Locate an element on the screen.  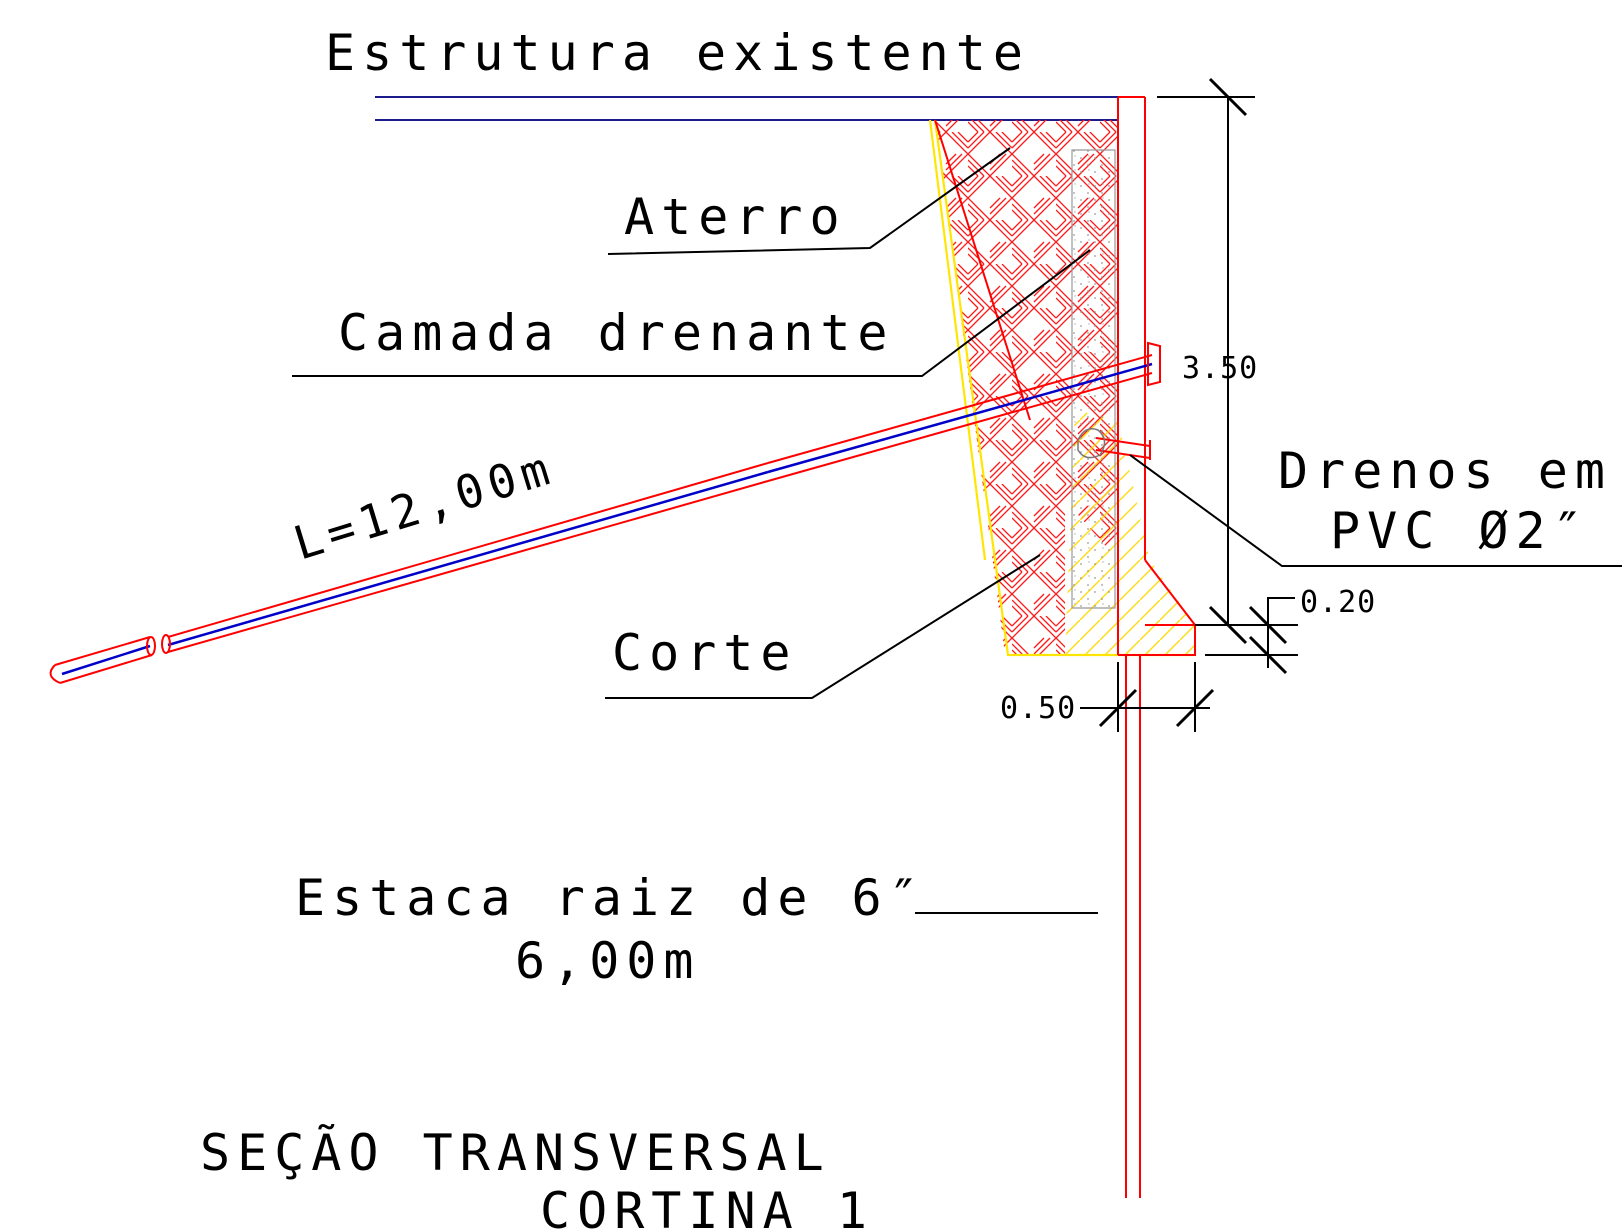
dimension-footing-thickness is located at coordinates (1246, 636).